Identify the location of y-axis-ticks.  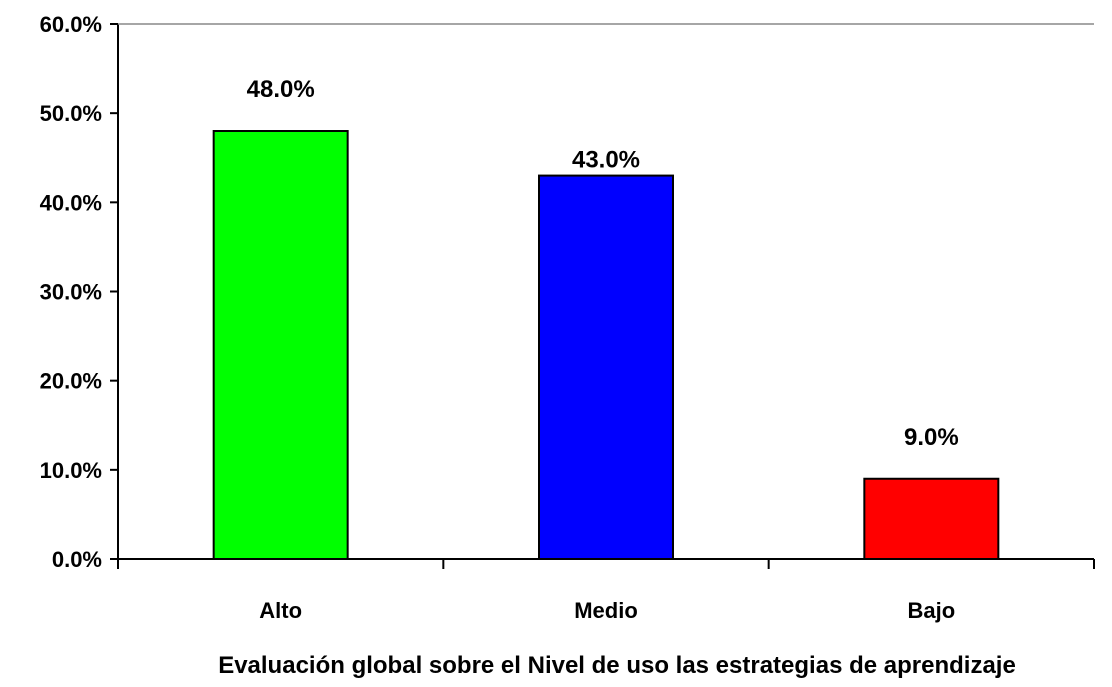
(114, 291).